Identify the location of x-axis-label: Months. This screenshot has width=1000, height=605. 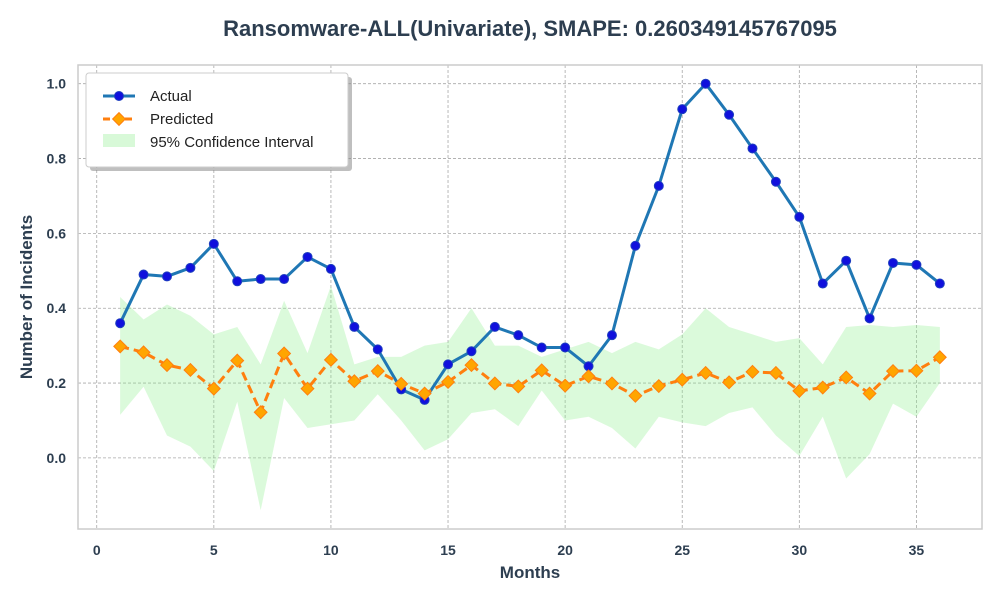
(530, 572).